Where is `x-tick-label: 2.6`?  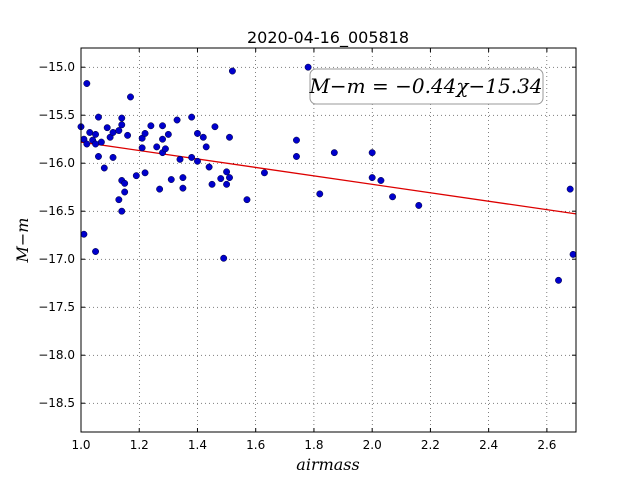 x-tick-label: 2.6 is located at coordinates (546, 445).